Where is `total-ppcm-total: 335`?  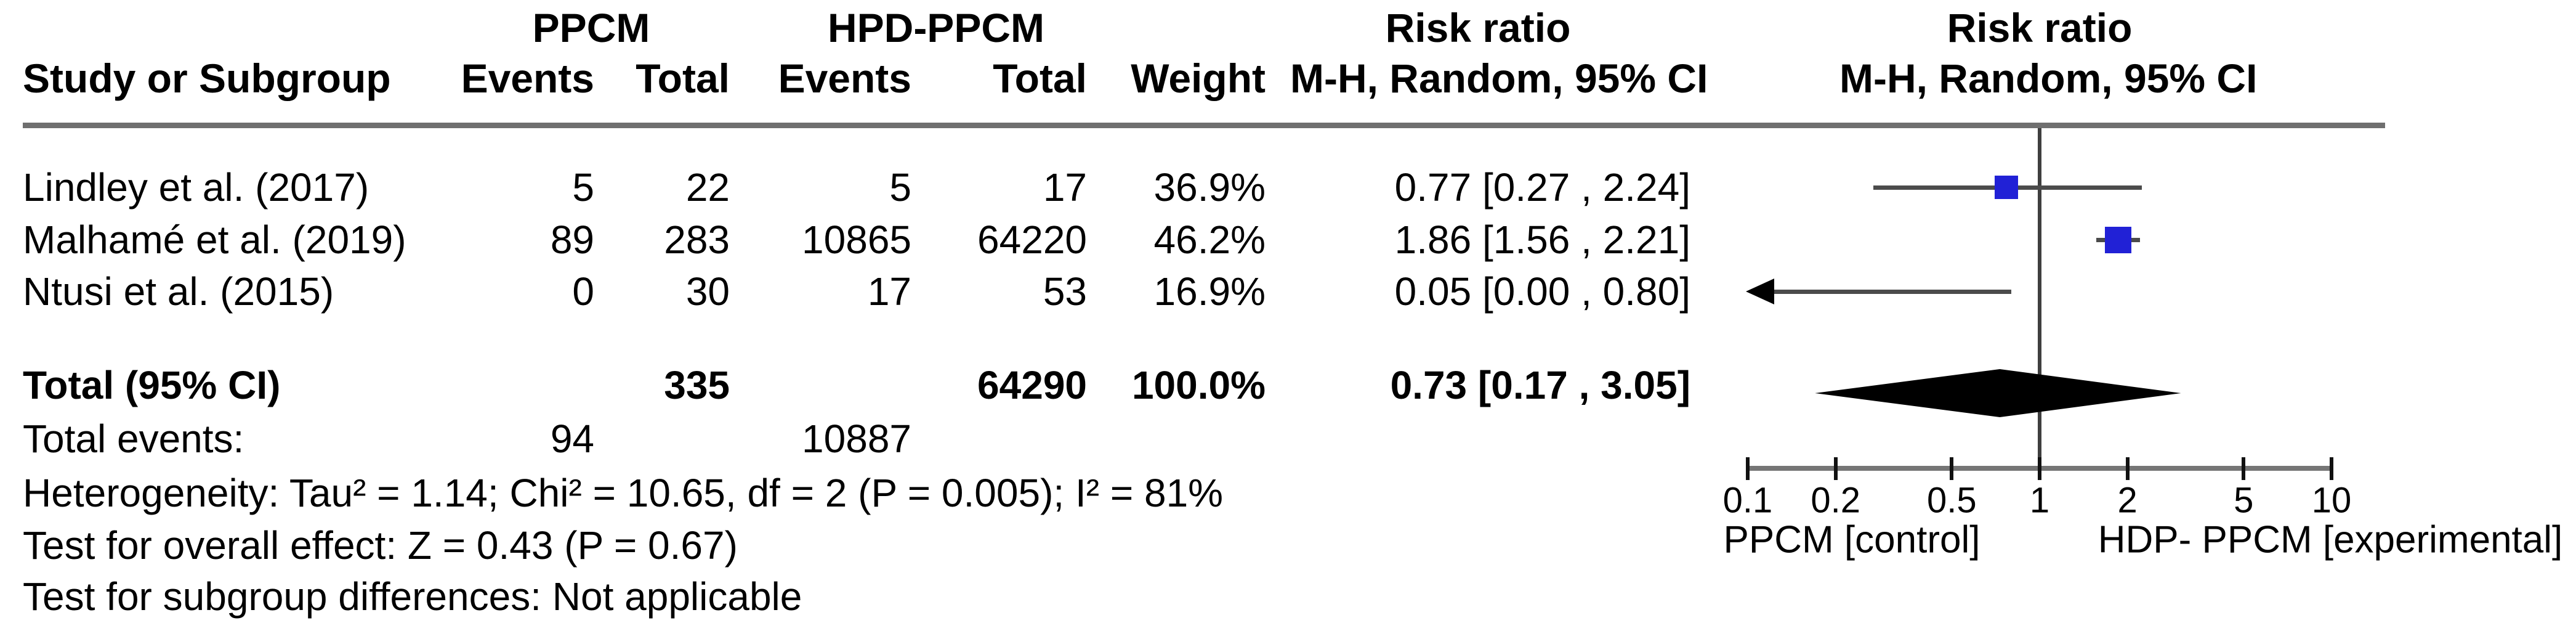
total-ppcm-total: 335 is located at coordinates (697, 385).